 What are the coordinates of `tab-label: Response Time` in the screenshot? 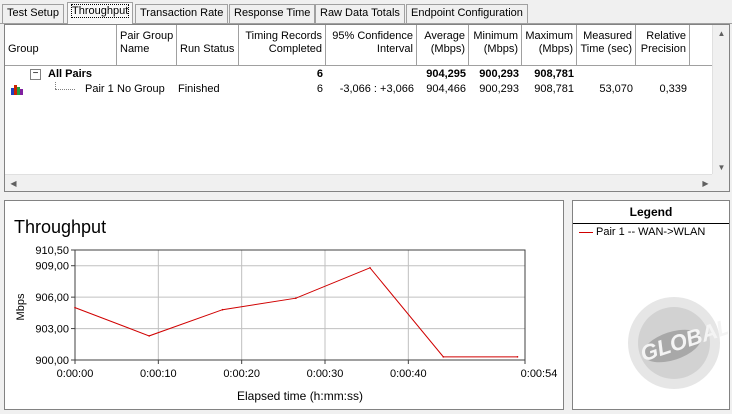 It's located at (272, 13).